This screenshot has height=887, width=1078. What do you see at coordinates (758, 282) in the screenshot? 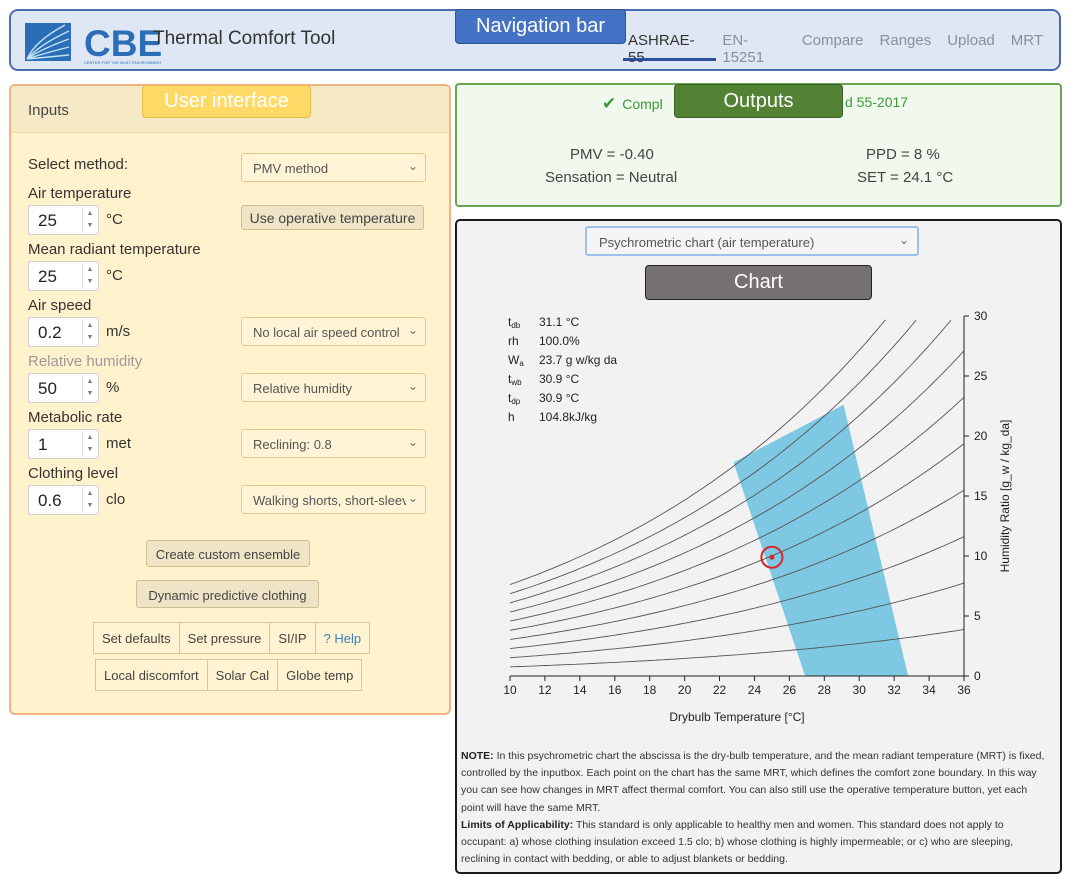
I see `chart-annotation: Chart` at bounding box center [758, 282].